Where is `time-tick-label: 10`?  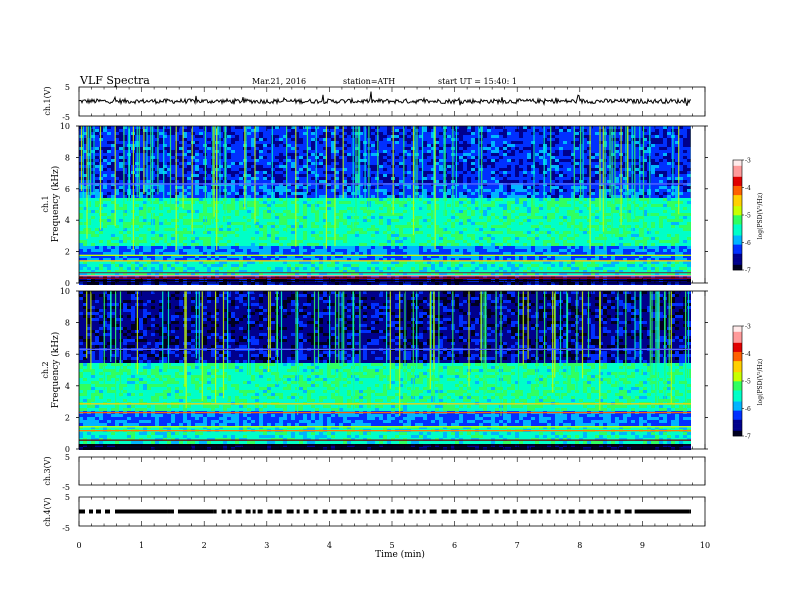
time-tick-label: 10 is located at coordinates (705, 545).